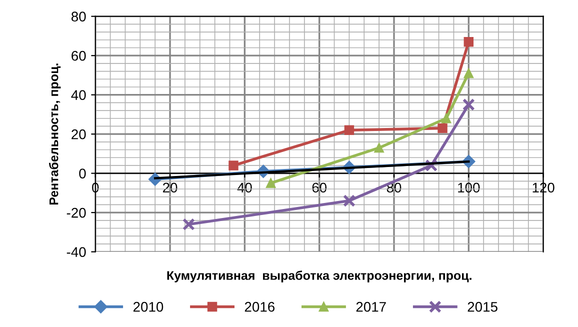 This screenshot has width=578, height=327. What do you see at coordinates (76, 252) in the screenshot?
I see `y-tick-label: -40` at bounding box center [76, 252].